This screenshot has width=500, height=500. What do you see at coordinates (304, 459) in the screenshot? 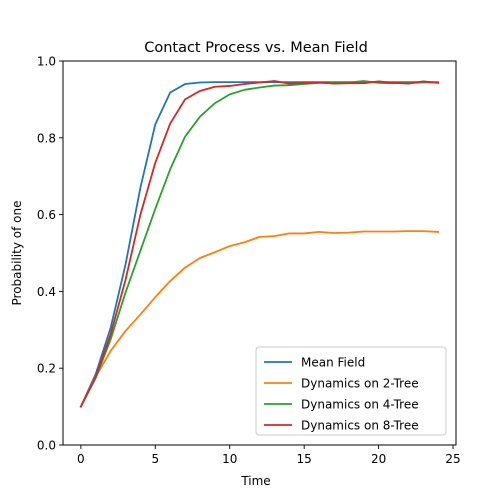
I see `x-tick-label: 15` at bounding box center [304, 459].